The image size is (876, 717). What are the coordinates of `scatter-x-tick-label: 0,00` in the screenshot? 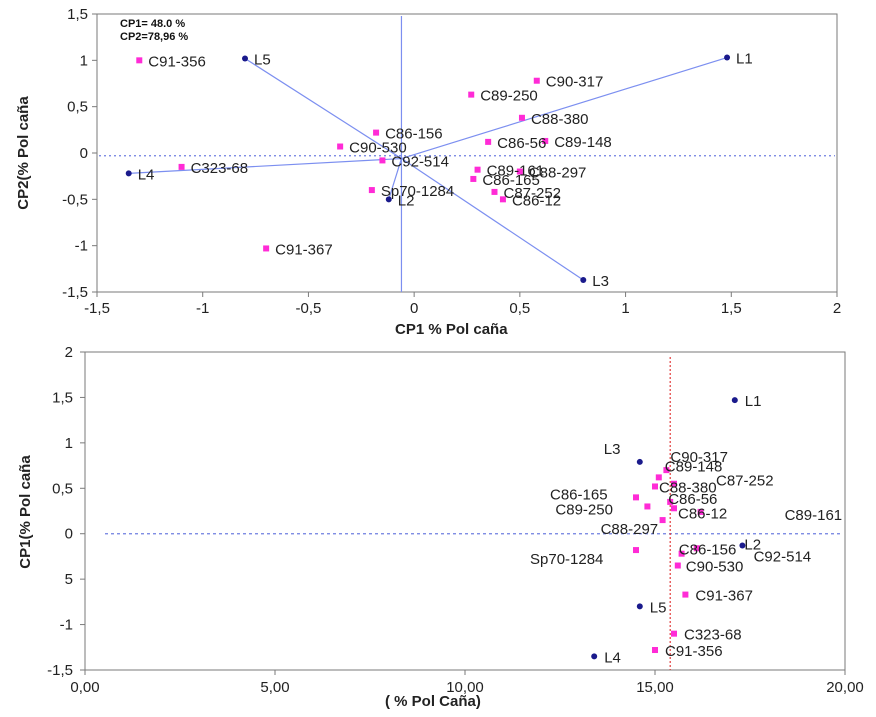 It's located at (84, 687).